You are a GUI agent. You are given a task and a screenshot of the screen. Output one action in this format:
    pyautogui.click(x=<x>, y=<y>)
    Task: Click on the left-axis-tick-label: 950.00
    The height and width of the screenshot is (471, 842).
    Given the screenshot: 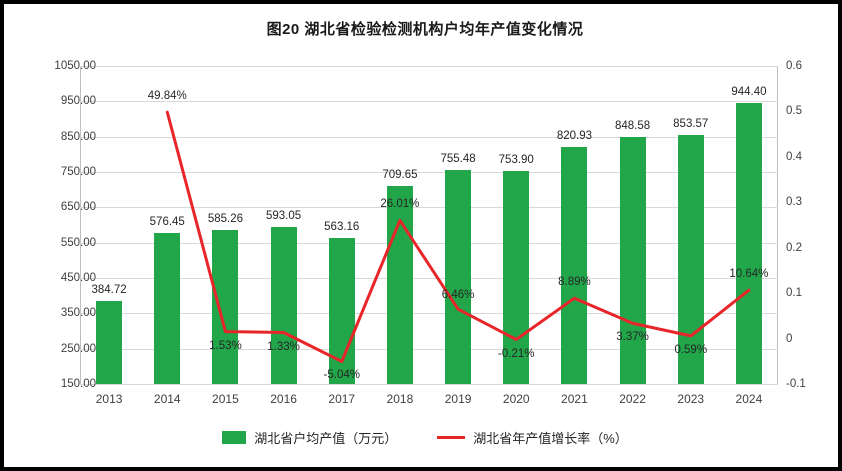 What is the action you would take?
    pyautogui.click(x=78, y=101)
    